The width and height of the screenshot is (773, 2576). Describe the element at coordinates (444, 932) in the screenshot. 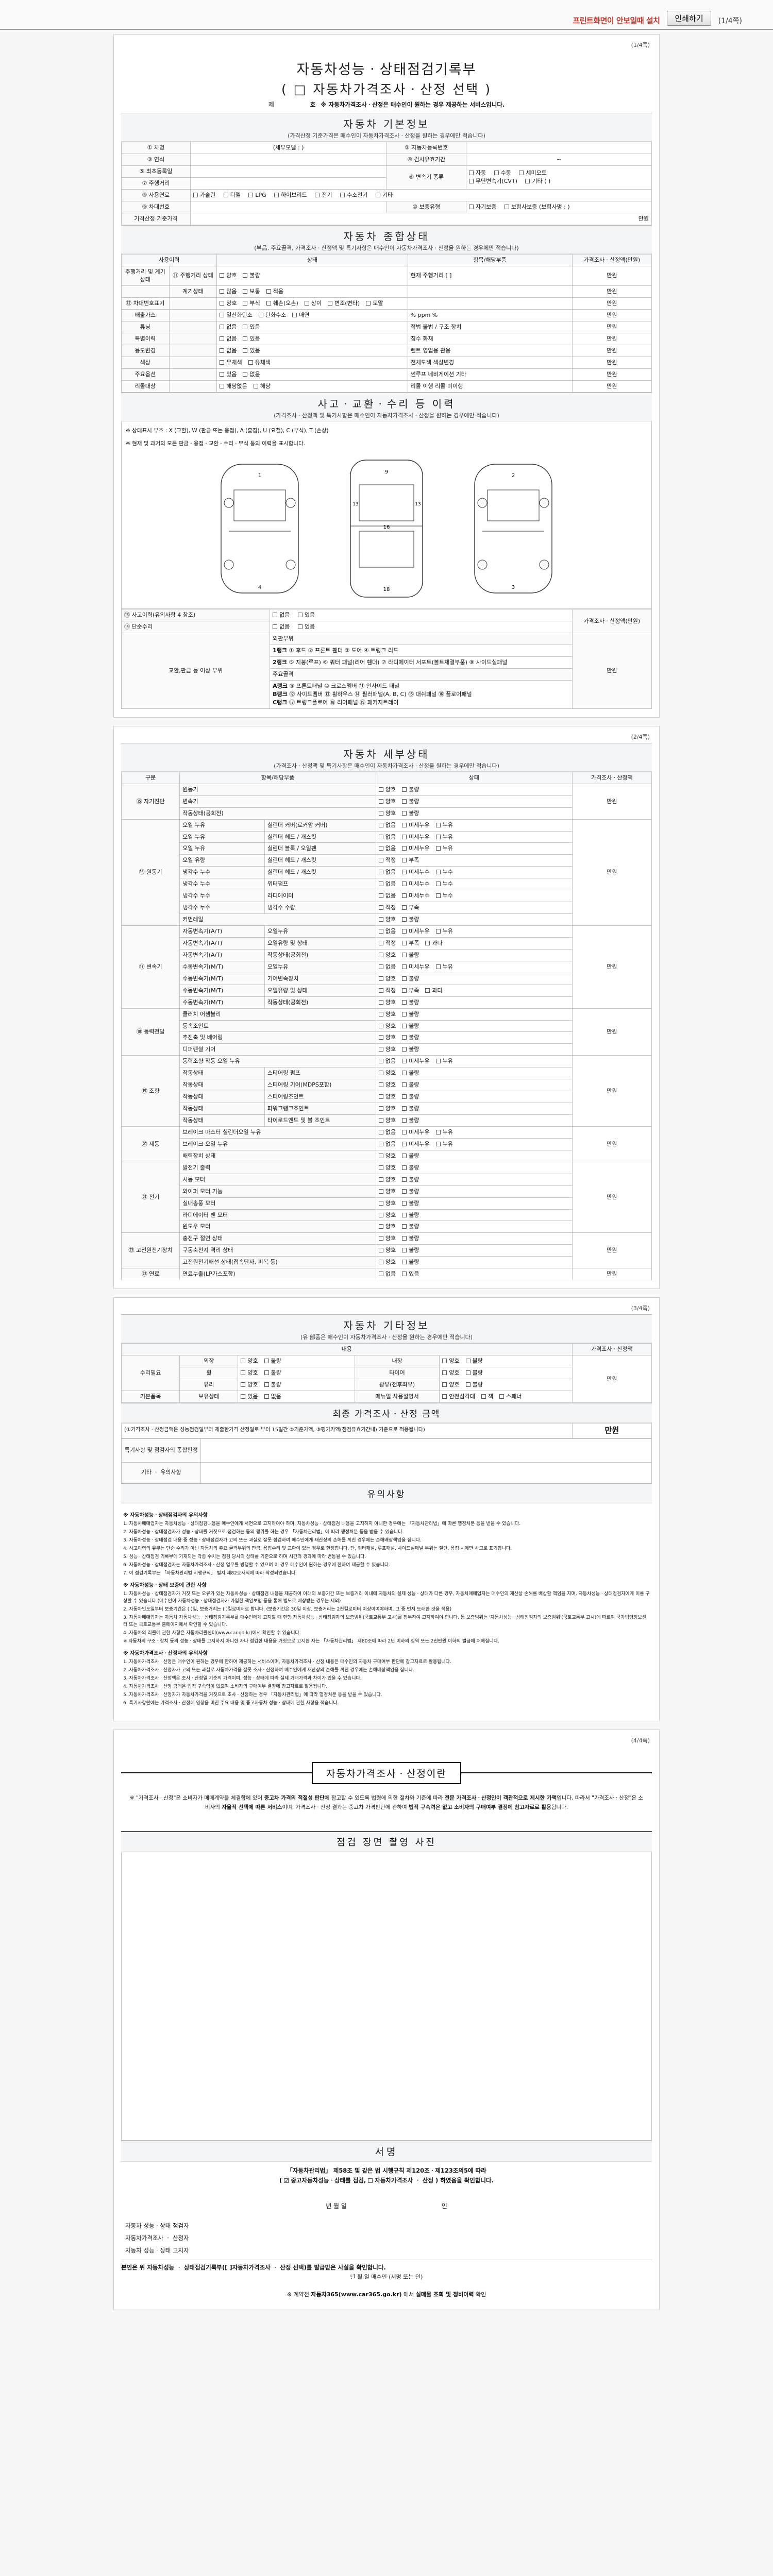

I see `checkbox-detail-2-0-2: 누유` at that location.